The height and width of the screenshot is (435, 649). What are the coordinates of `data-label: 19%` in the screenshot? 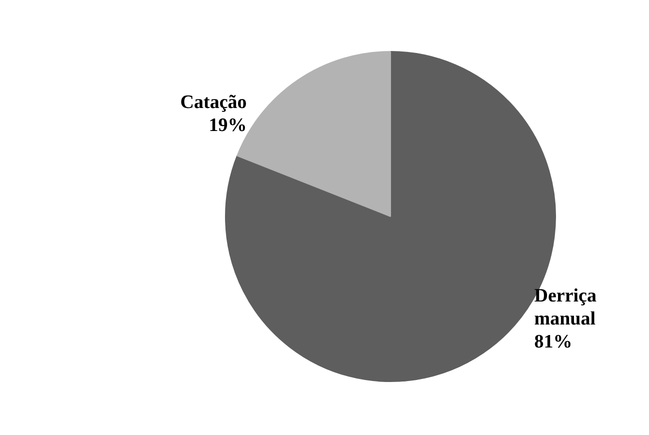 It's located at (227, 125).